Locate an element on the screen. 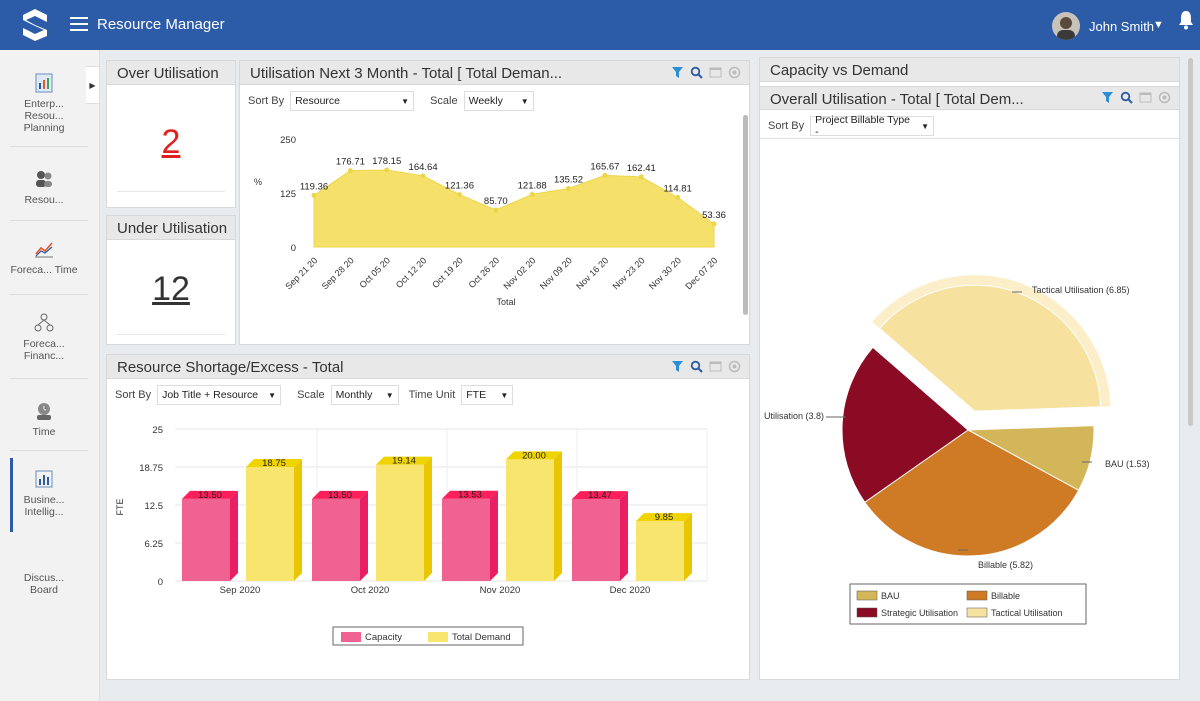  data-label: 18.75 is located at coordinates (274, 463).